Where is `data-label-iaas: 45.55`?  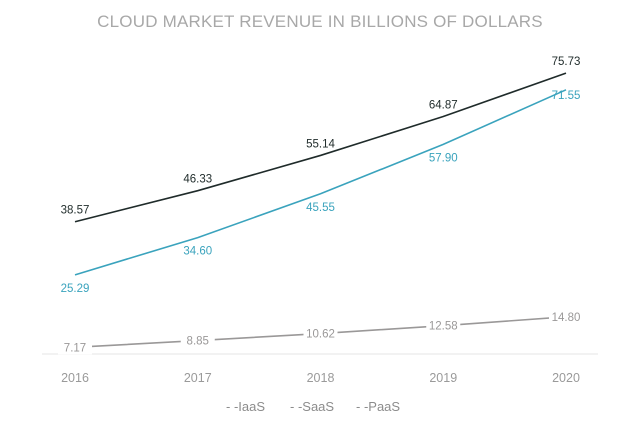 data-label-iaas: 45.55 is located at coordinates (320, 208).